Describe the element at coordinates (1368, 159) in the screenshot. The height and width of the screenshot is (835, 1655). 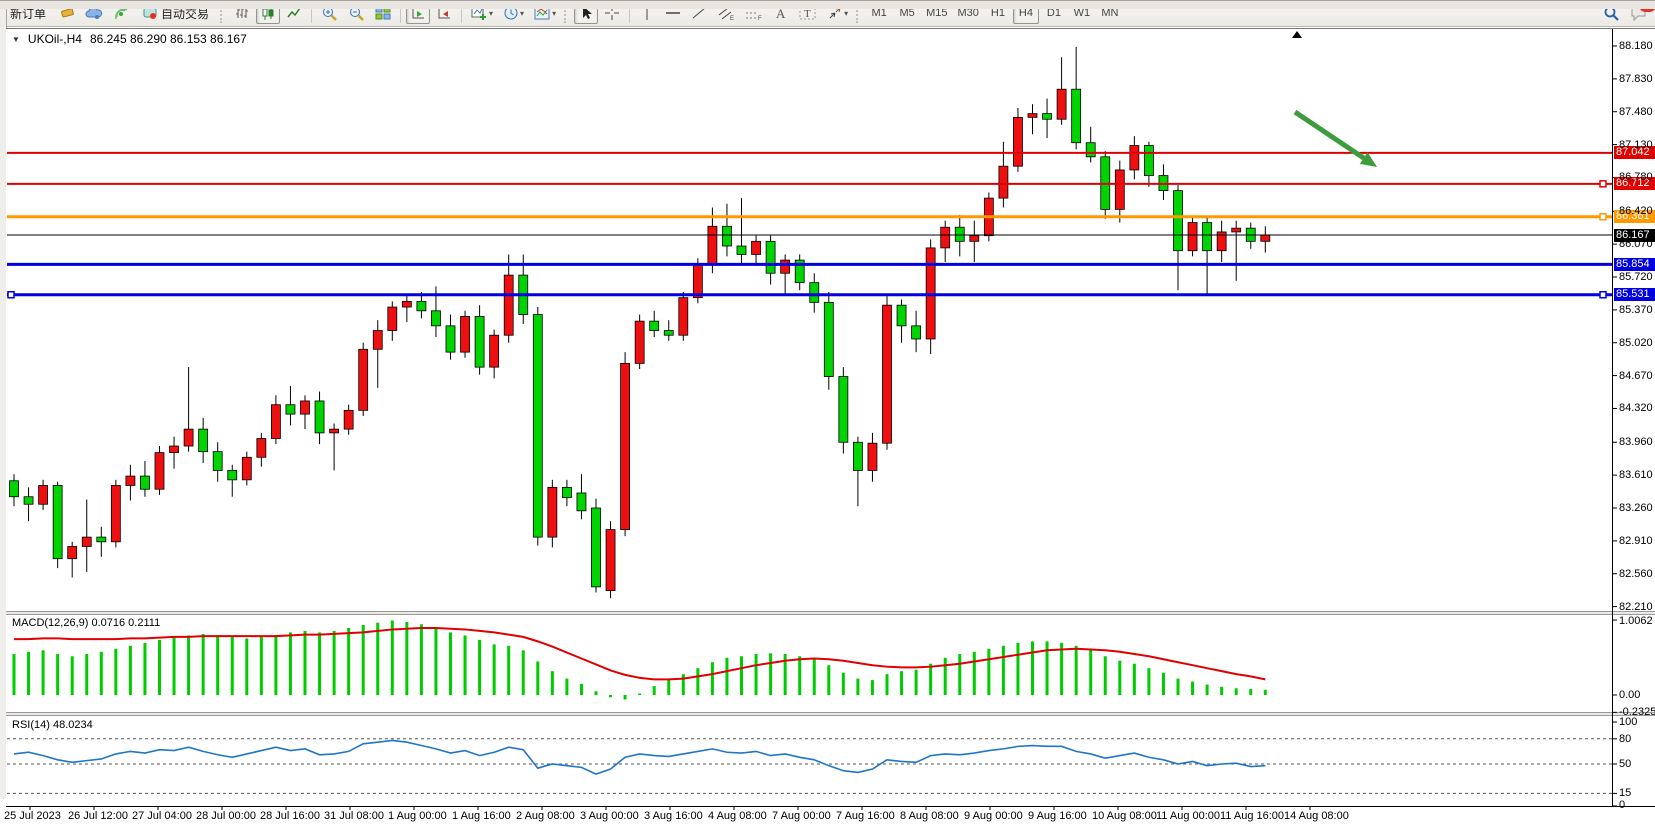
I see `trend-arrow-head` at that location.